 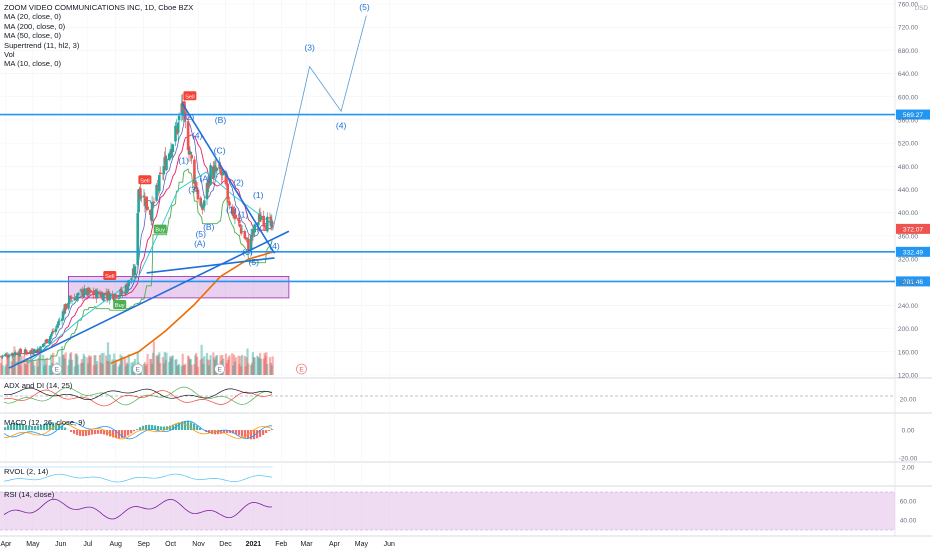 What do you see at coordinates (335, 544) in the screenshot?
I see `month-tick-label: Apr` at bounding box center [335, 544].